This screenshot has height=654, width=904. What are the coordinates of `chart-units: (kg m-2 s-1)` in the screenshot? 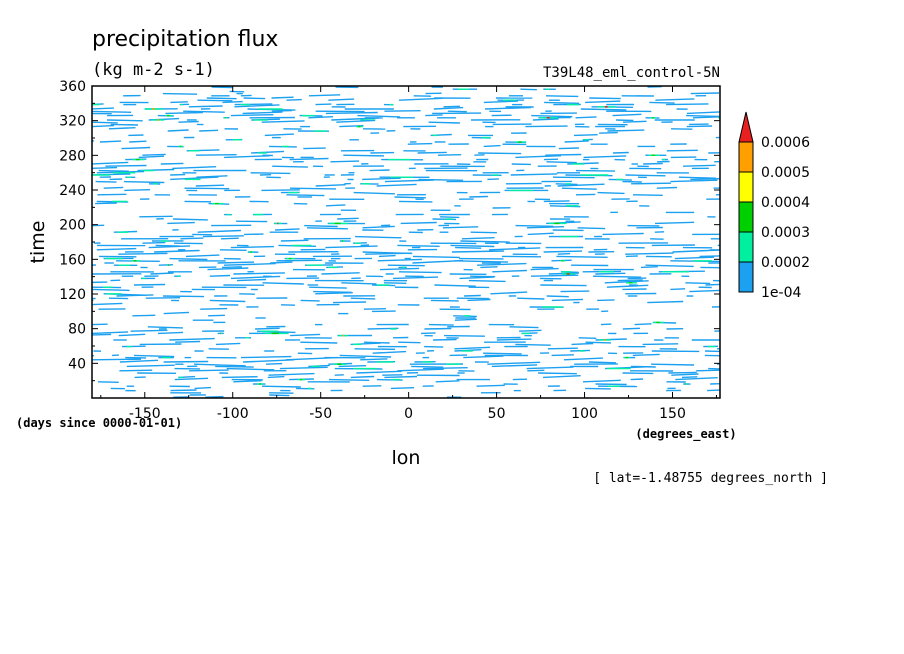 It's located at (153, 70).